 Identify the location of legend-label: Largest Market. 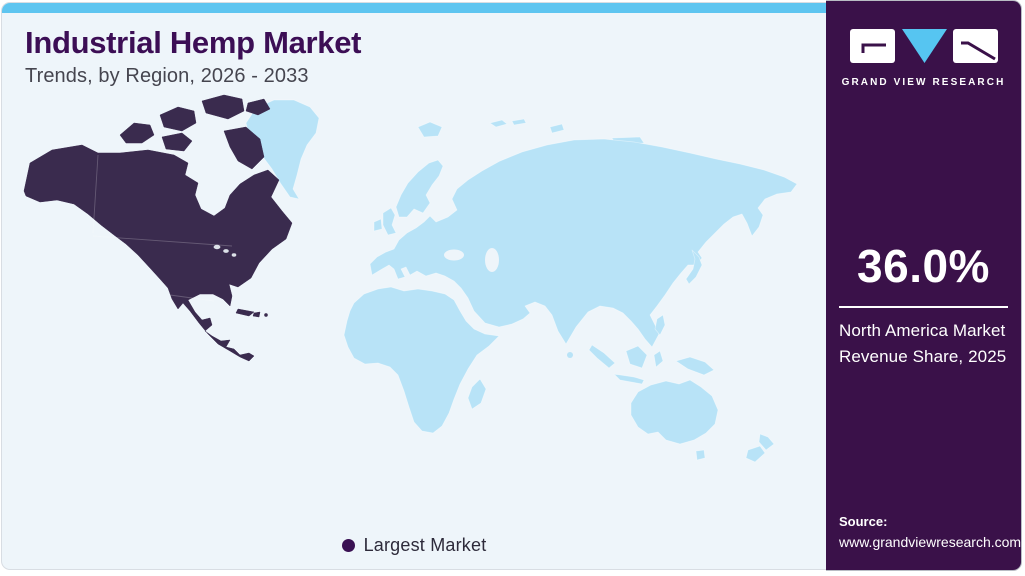
(425, 545).